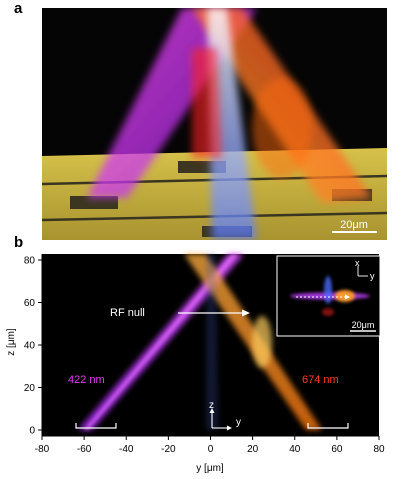 The width and height of the screenshot is (406, 479). I want to click on y-tick-label: 0, so click(32, 431).